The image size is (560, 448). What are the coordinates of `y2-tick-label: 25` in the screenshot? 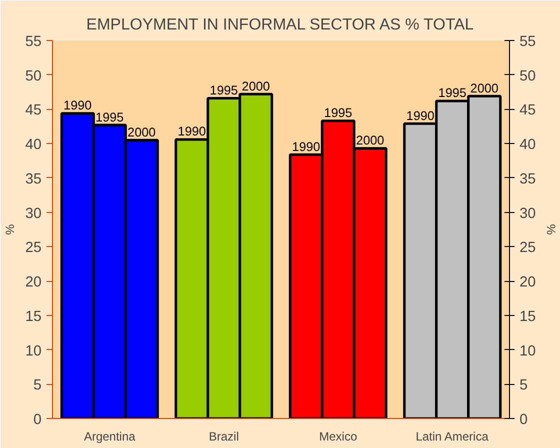 It's located at (528, 248).